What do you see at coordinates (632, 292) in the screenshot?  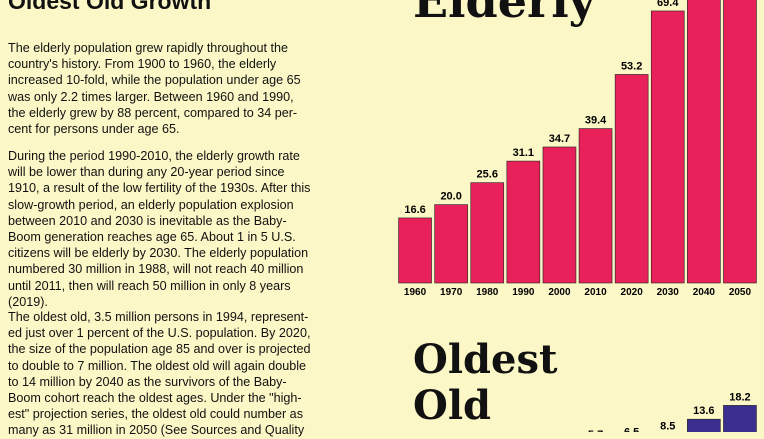 I see `x-tick-label: 2020` at bounding box center [632, 292].